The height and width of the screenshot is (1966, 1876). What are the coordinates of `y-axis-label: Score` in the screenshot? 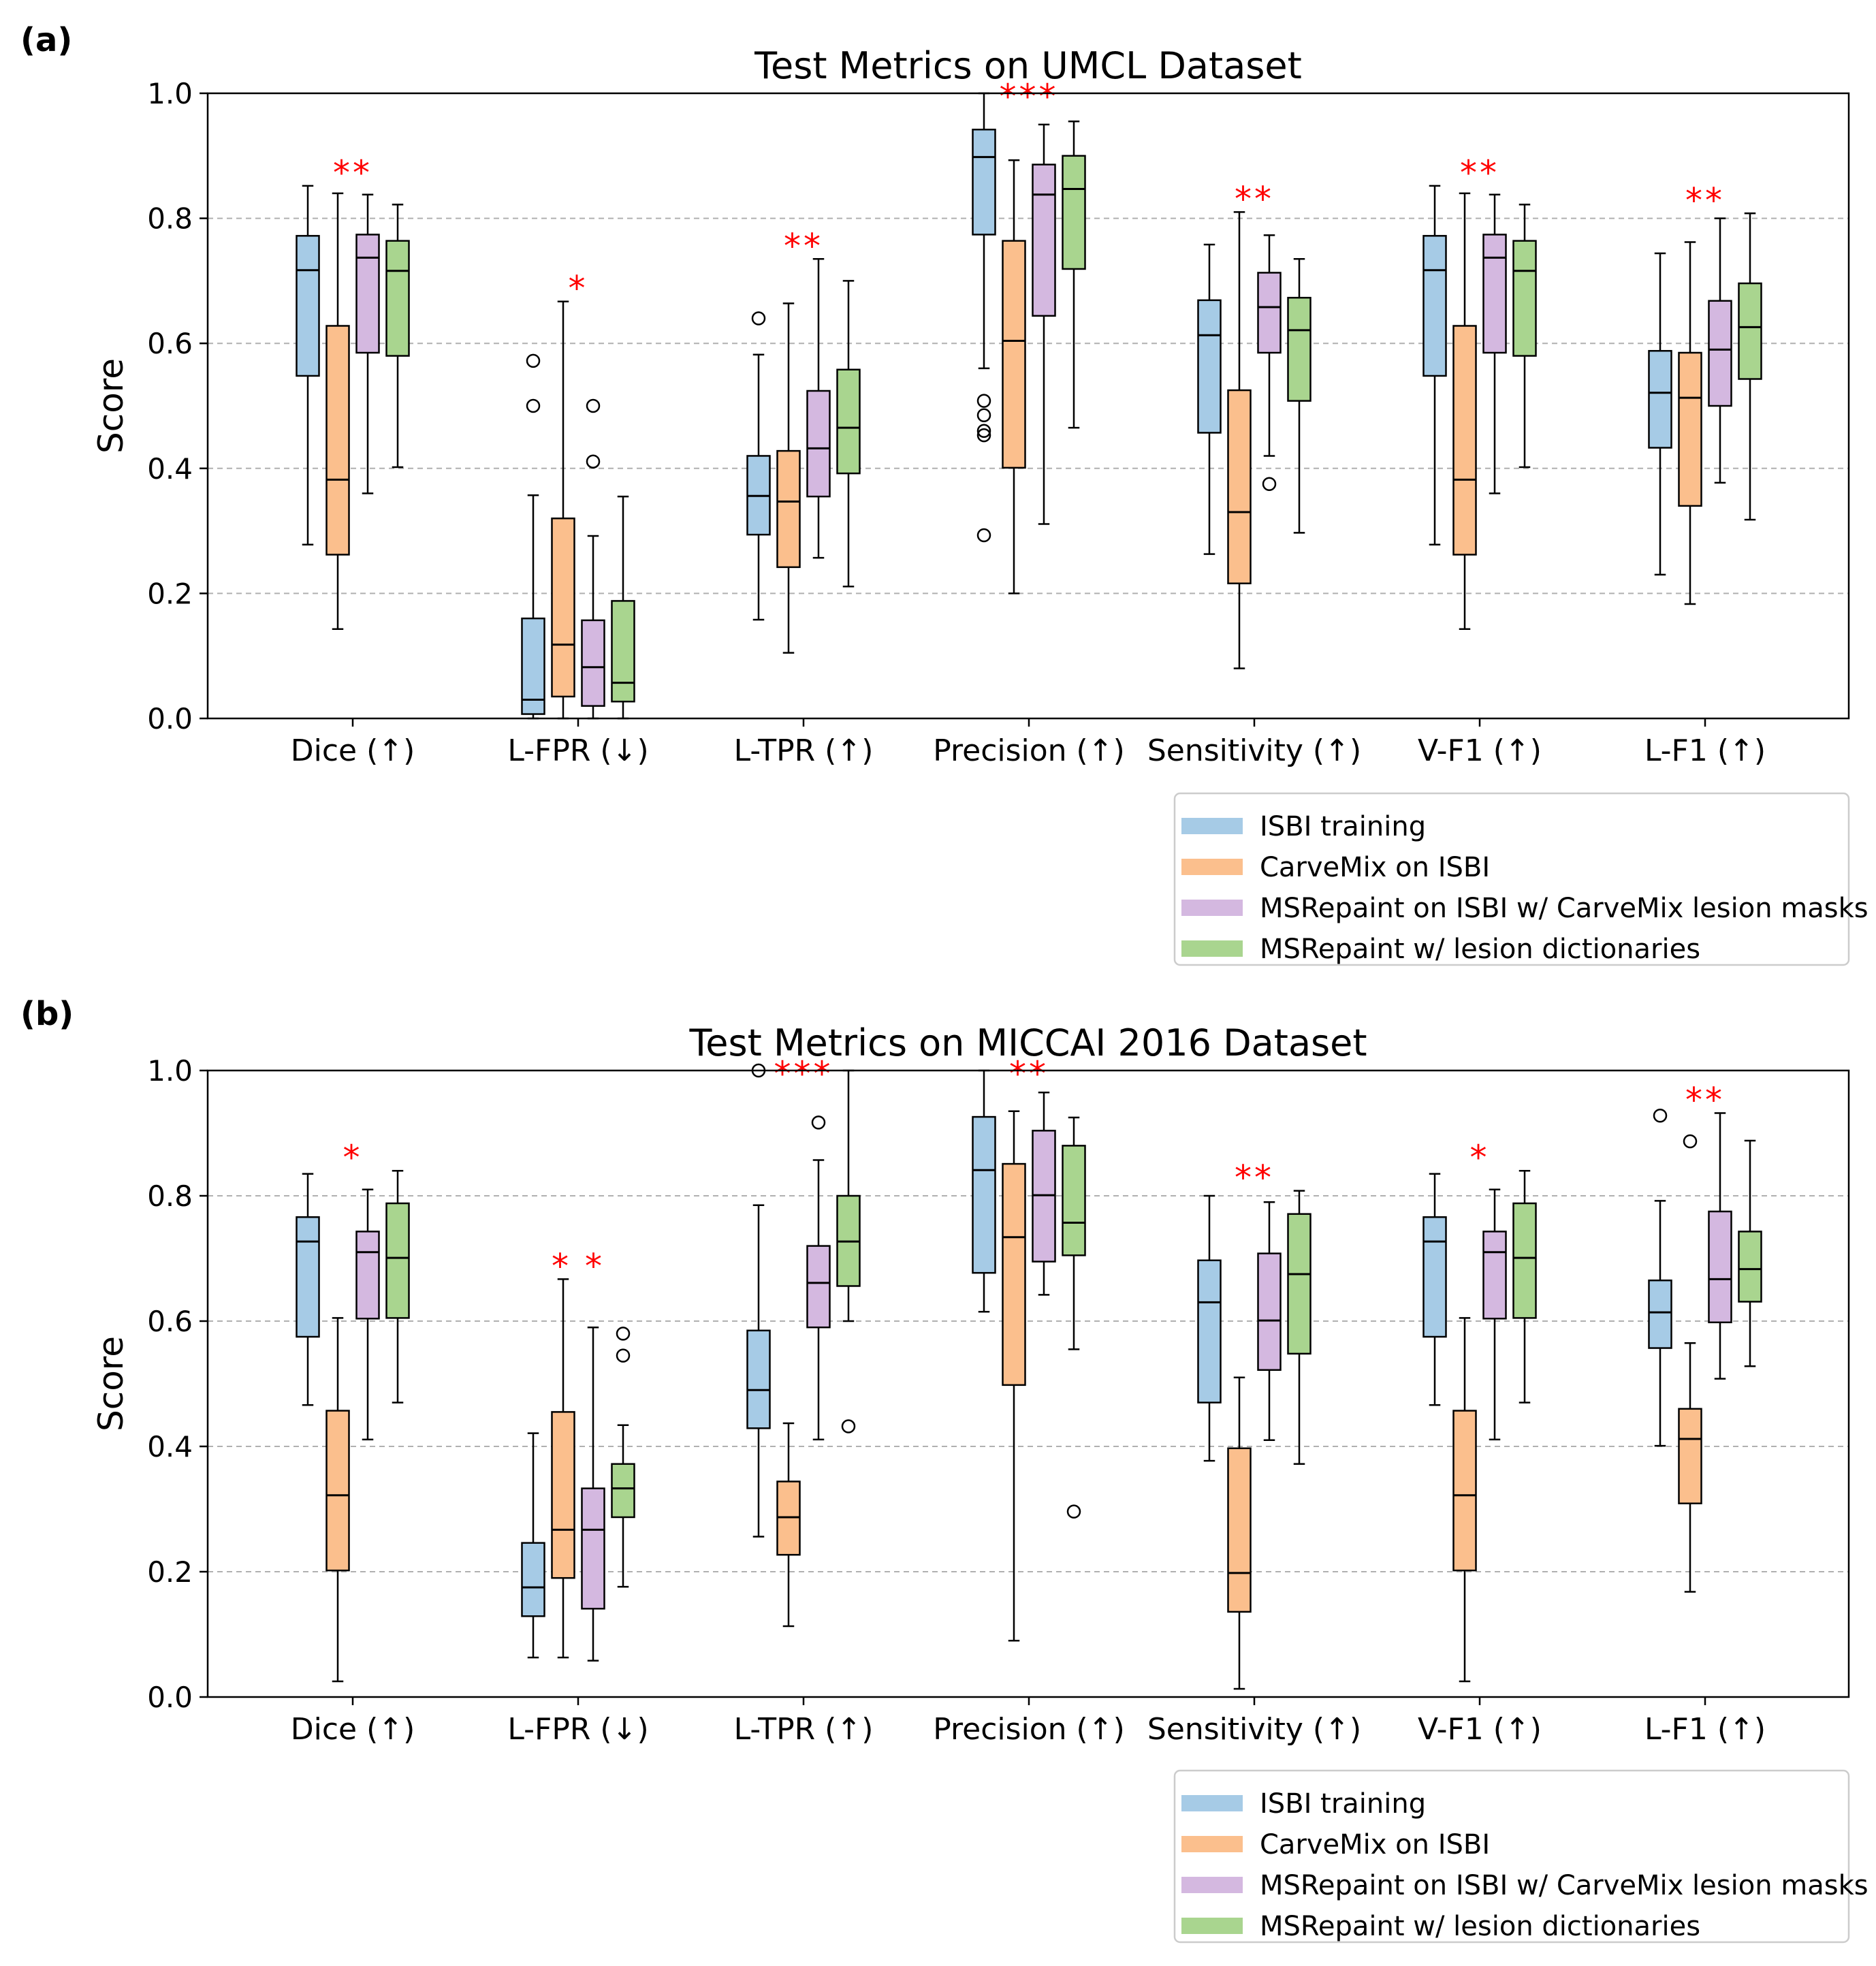 It's located at (111, 406).